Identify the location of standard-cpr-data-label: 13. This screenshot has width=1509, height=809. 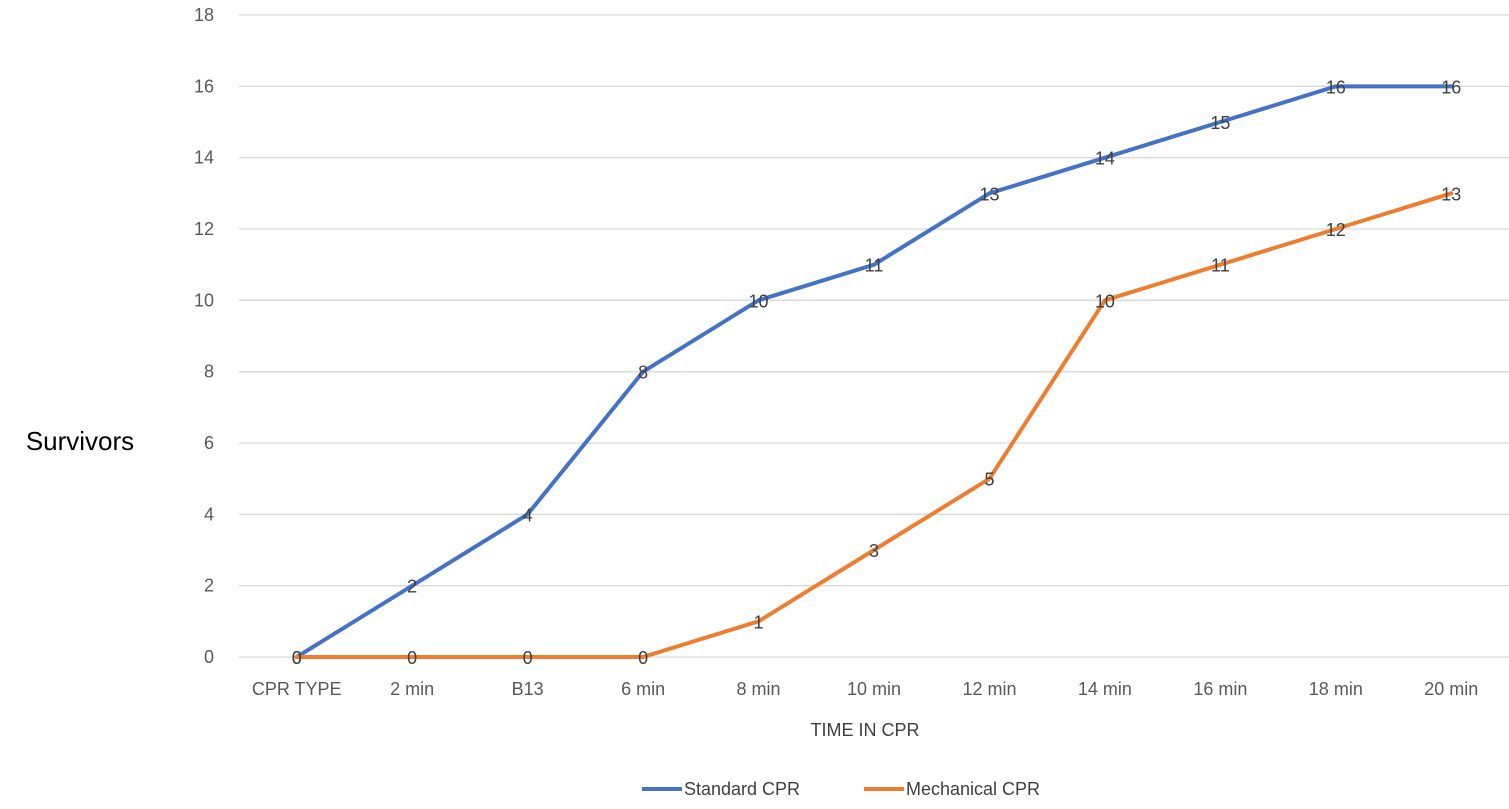
(989, 194).